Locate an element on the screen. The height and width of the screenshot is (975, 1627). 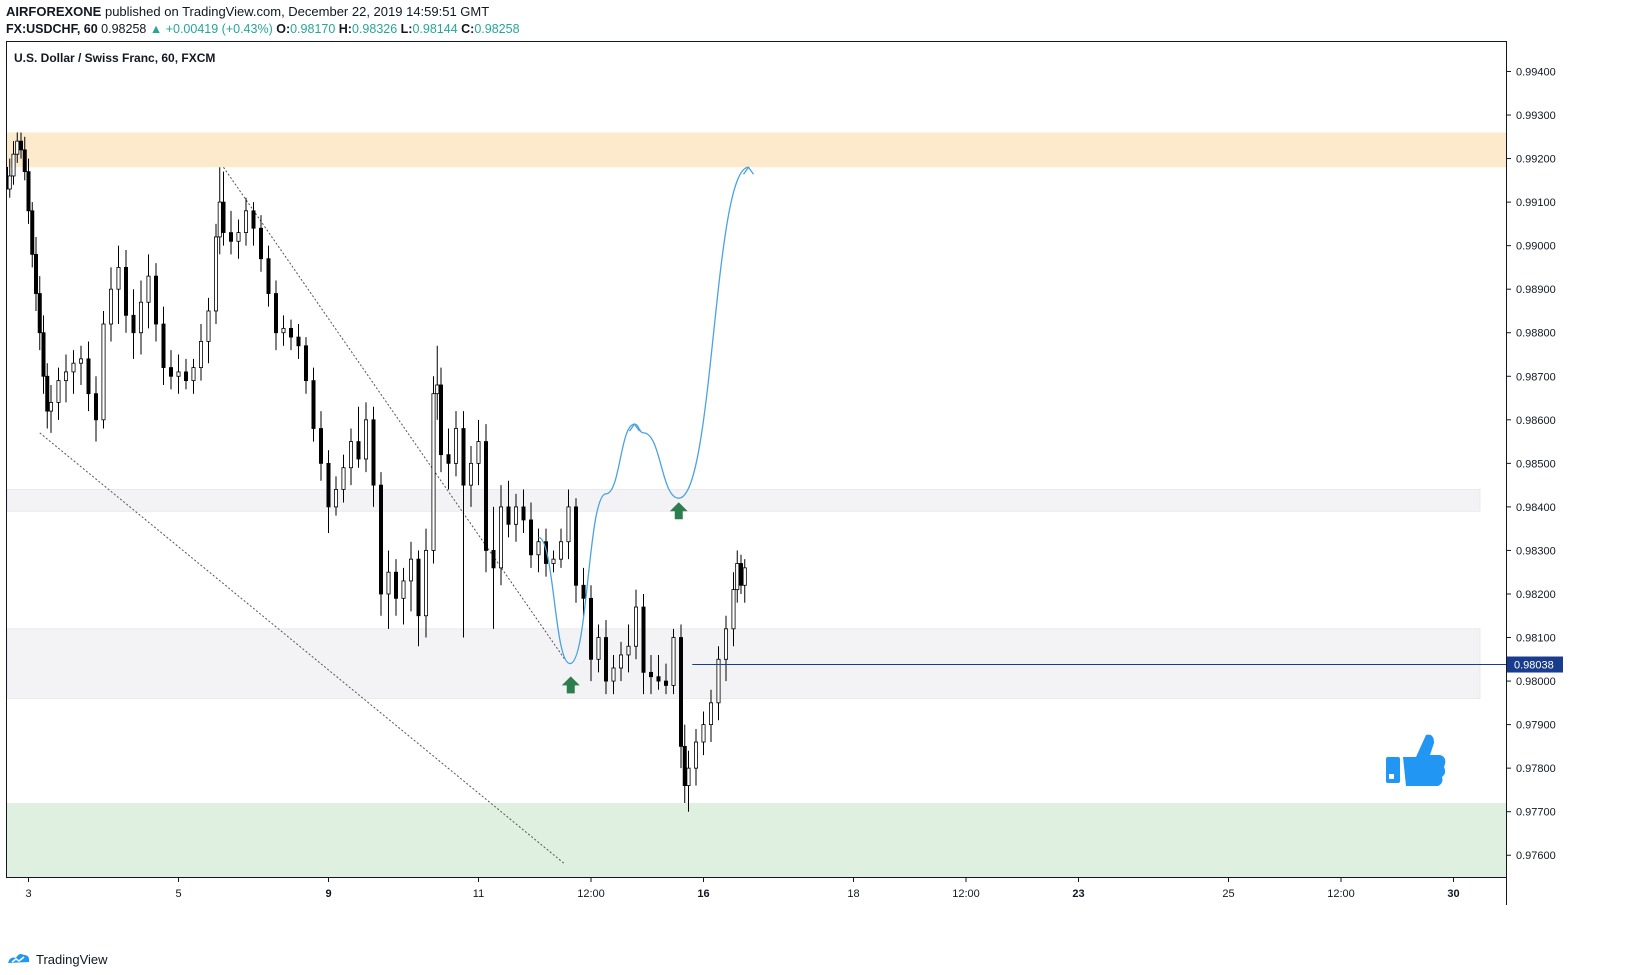
tradingview-footer: TradingView is located at coordinates (57, 959).